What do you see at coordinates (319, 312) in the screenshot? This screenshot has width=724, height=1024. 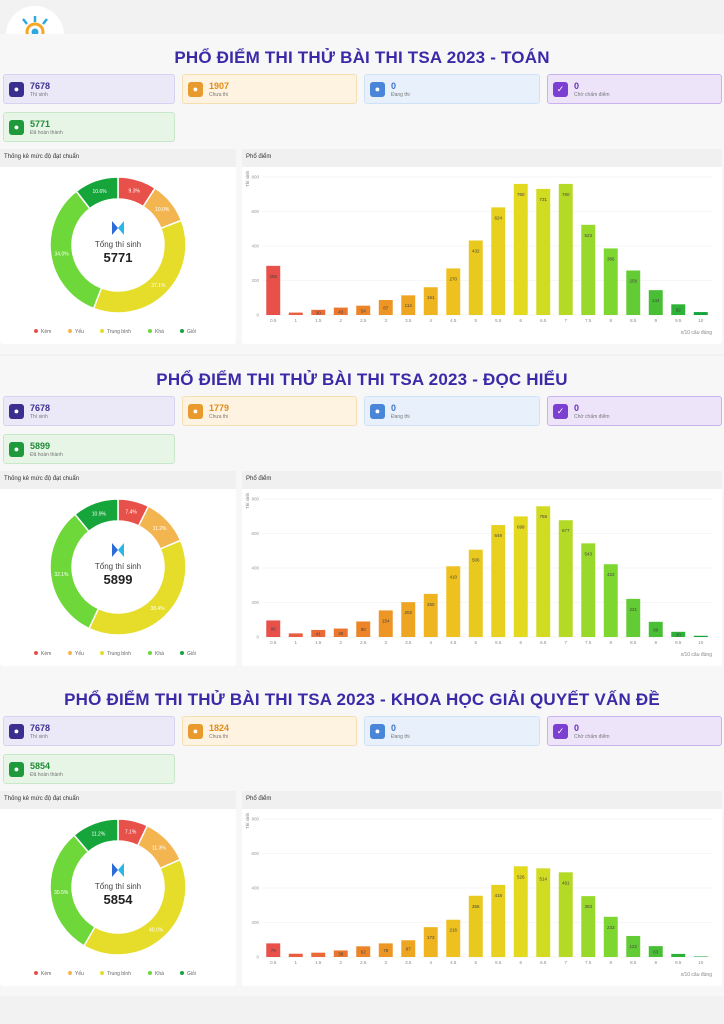 I see `bar-value-label: 30` at bounding box center [319, 312].